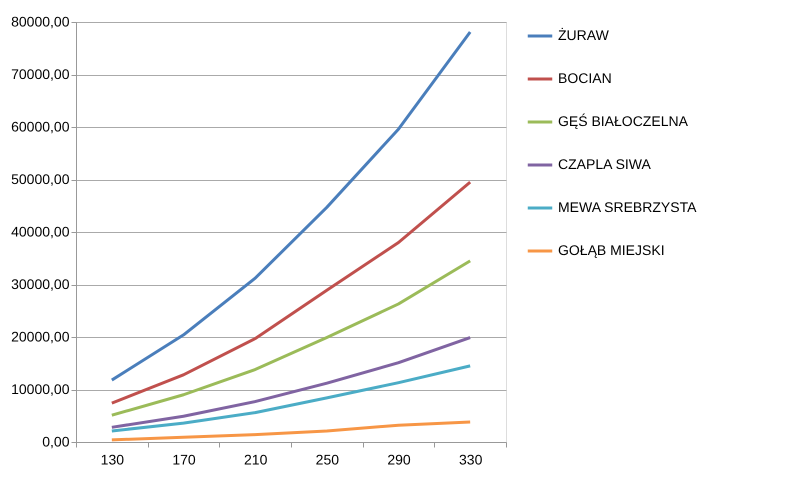  Describe the element at coordinates (56, 442) in the screenshot. I see `y-tick-label: 0,00` at that location.